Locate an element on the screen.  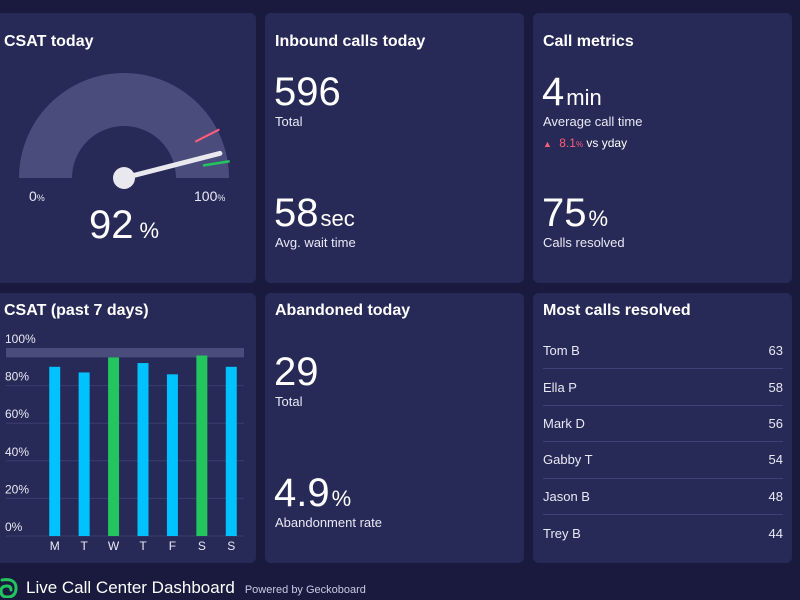
list-item: Trey B 44 is located at coordinates (663, 533).